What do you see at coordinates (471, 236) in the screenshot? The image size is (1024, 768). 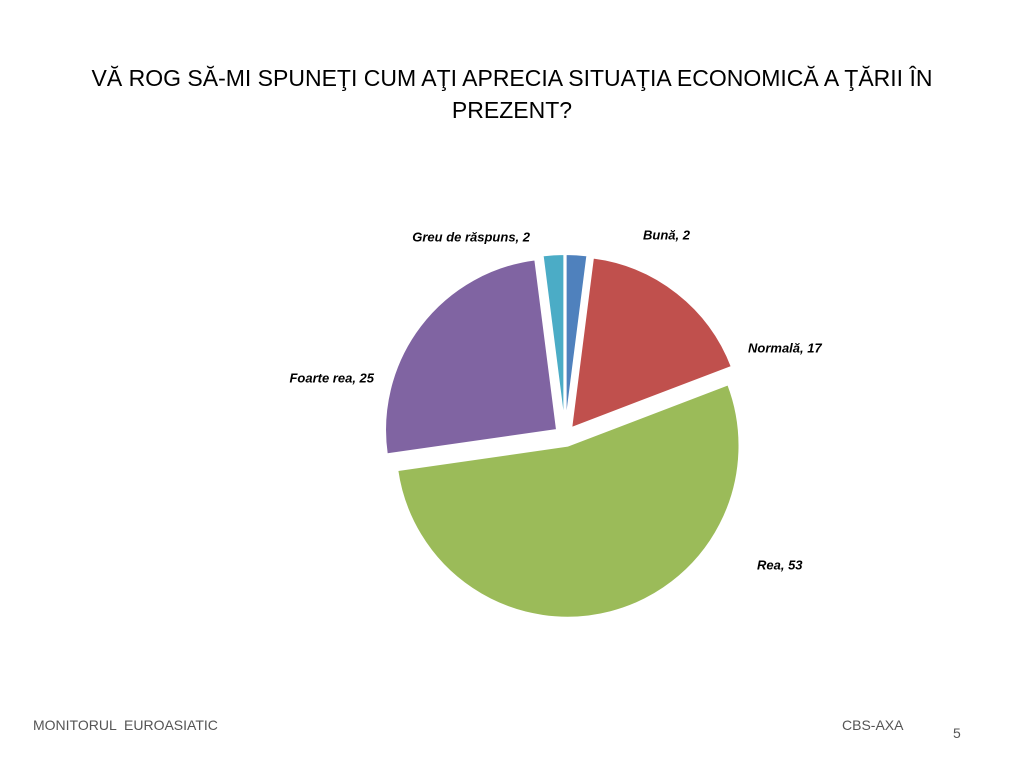 I see `data-label: Greu de răspuns, 2` at bounding box center [471, 236].